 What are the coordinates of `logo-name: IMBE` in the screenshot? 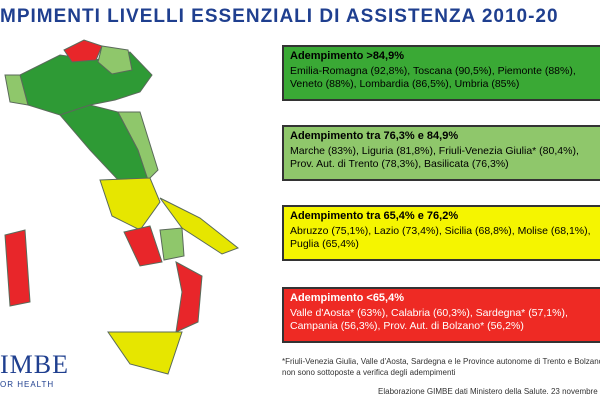 It's located at (34, 364).